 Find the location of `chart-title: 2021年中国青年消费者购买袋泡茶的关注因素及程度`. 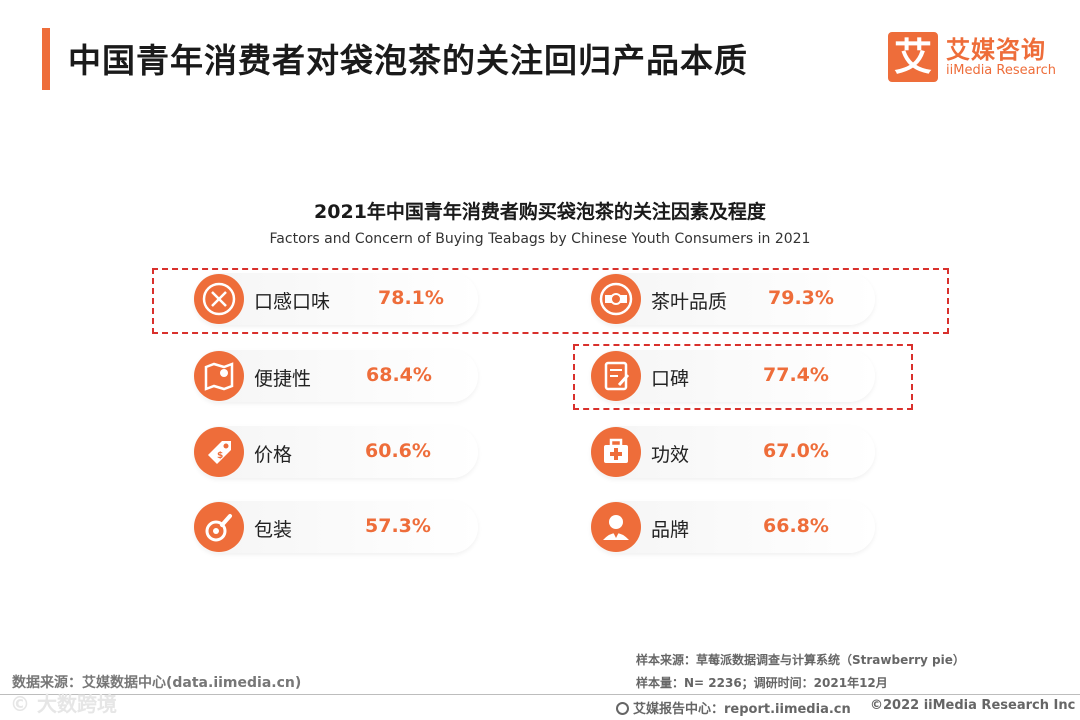

chart-title: 2021年中国青年消费者购买袋泡茶的关注因素及程度 is located at coordinates (540, 212).